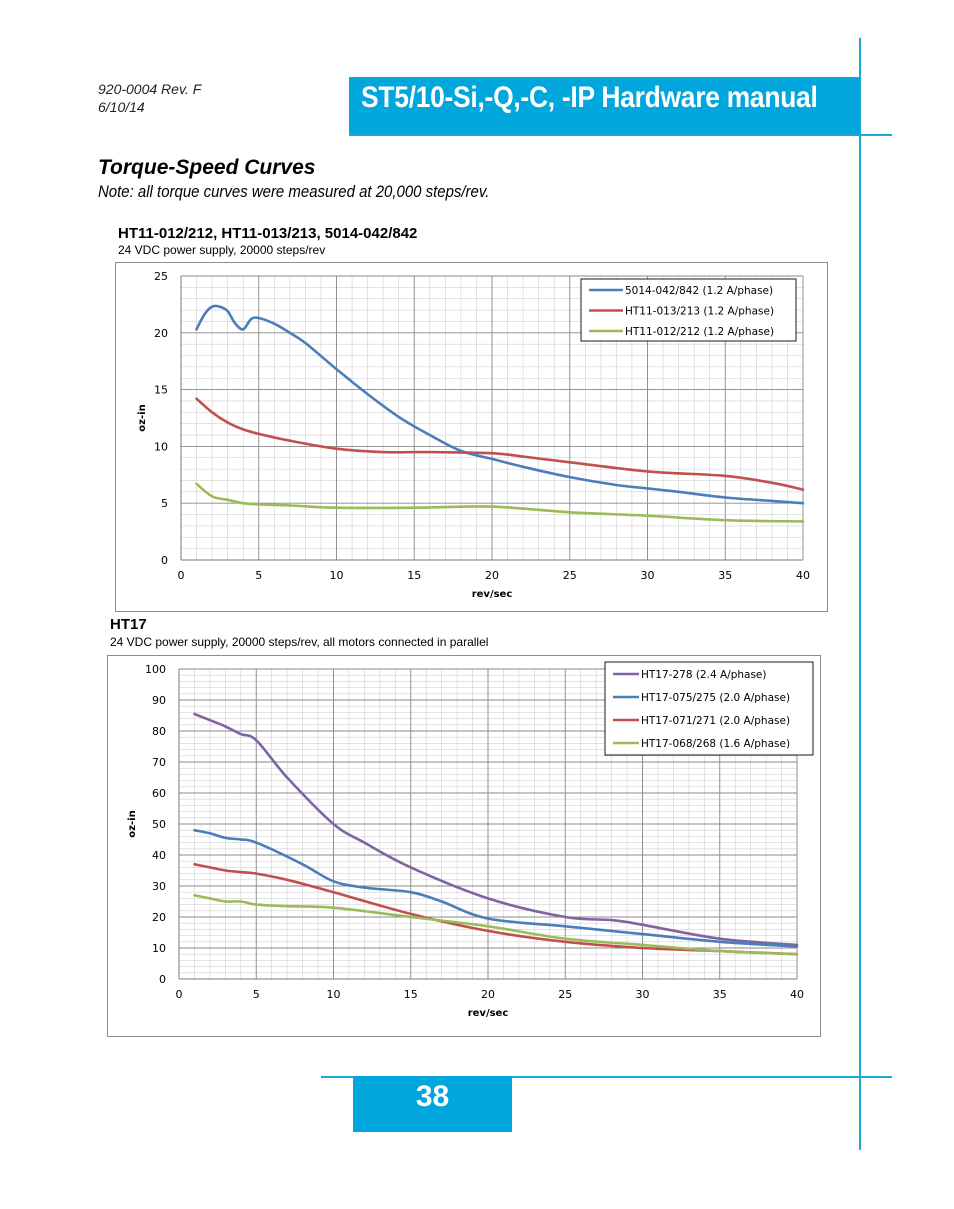 The image size is (954, 1209). I want to click on page-title: ST5/10-Si,-Q,-C, -IP Hardware manual, so click(589, 97).